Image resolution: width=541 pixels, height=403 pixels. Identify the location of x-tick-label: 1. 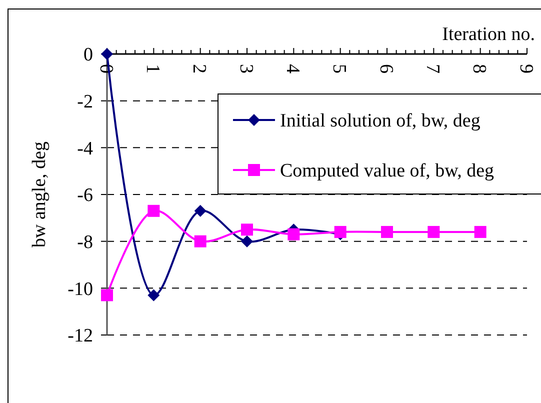
(153, 69).